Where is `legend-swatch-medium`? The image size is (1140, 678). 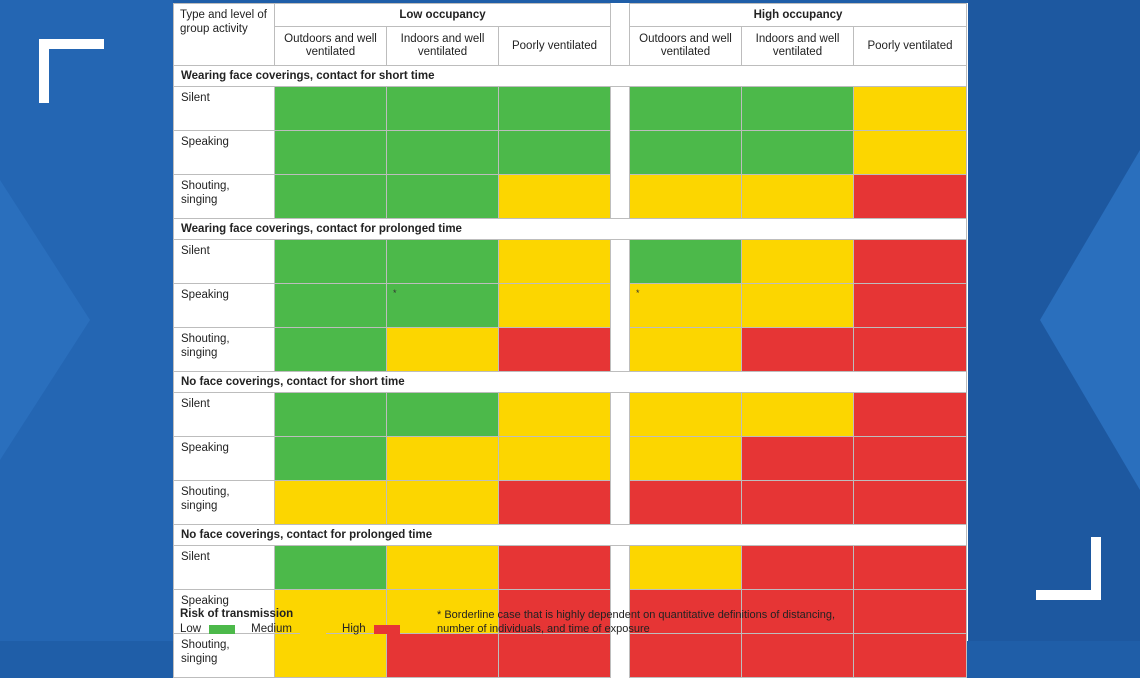 legend-swatch-medium is located at coordinates (313, 629).